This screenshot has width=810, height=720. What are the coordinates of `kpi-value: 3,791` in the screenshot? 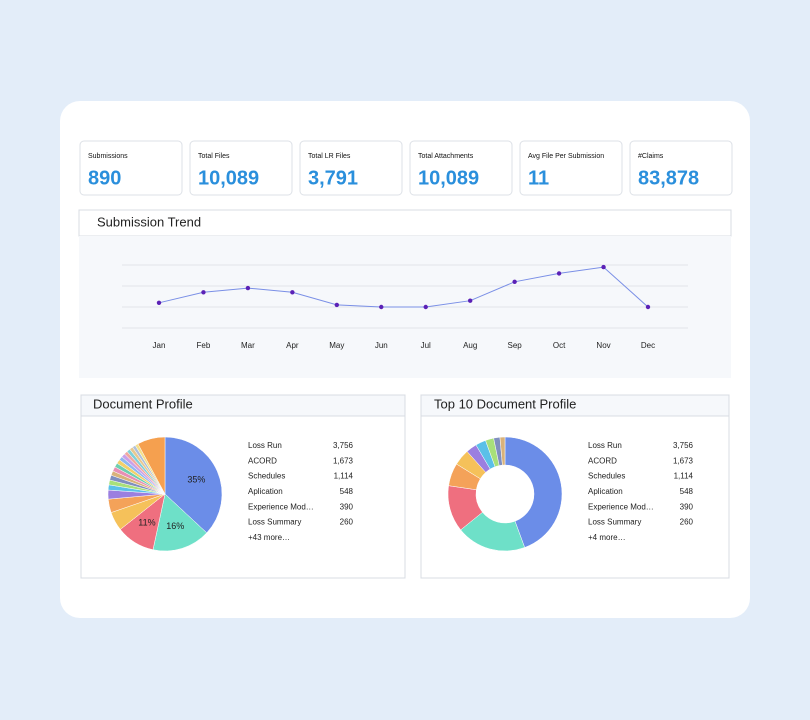 It's located at (333, 178).